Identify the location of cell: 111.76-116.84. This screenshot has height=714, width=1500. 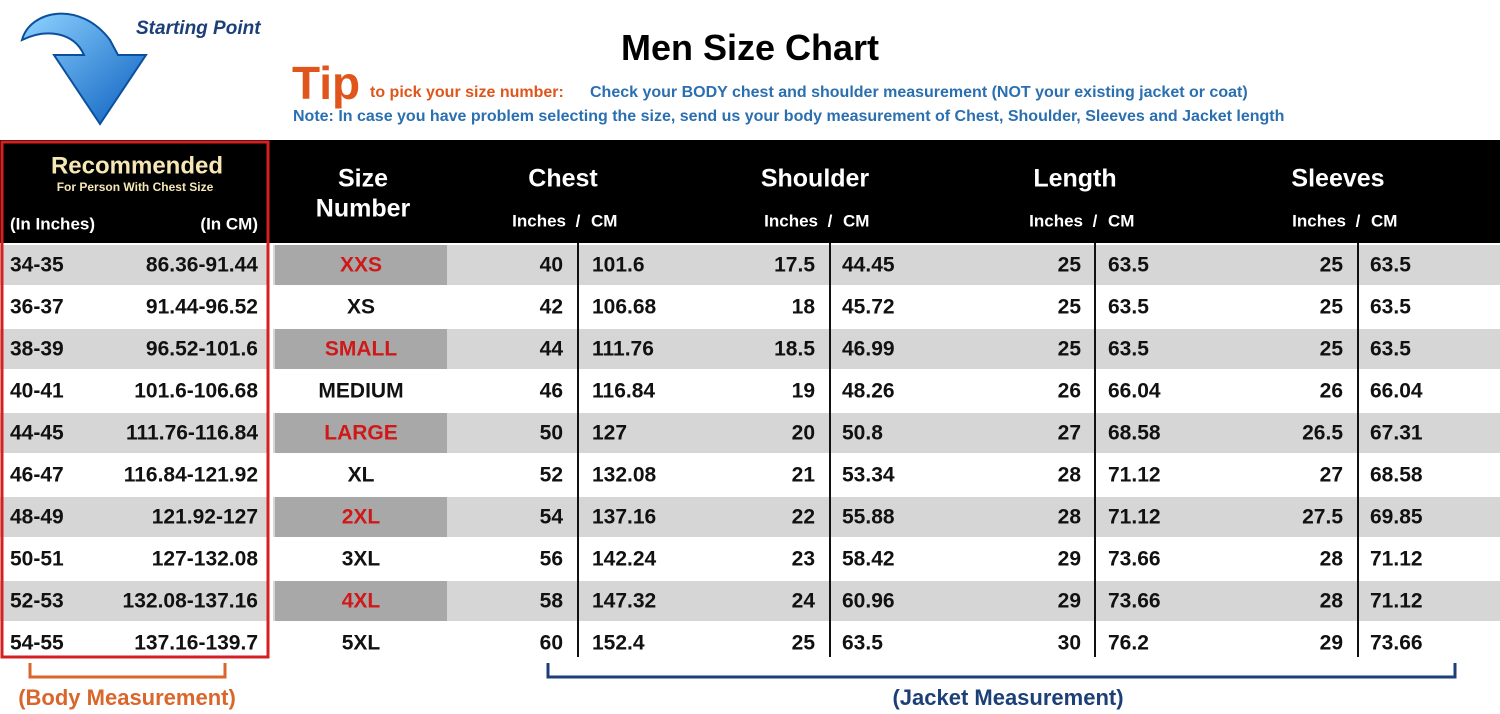
(192, 433).